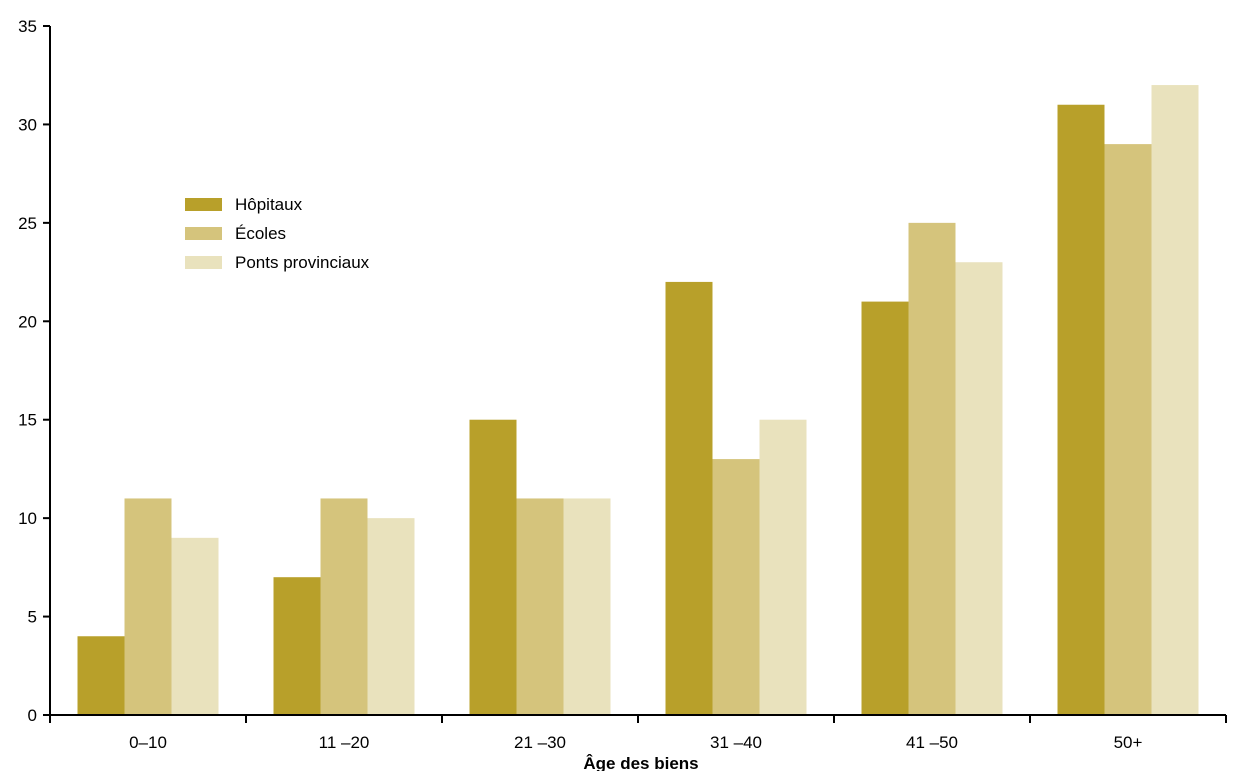 Image resolution: width=1239 pixels, height=776 pixels. Describe the element at coordinates (540, 742) in the screenshot. I see `x-tick-label: 21 –30` at that location.